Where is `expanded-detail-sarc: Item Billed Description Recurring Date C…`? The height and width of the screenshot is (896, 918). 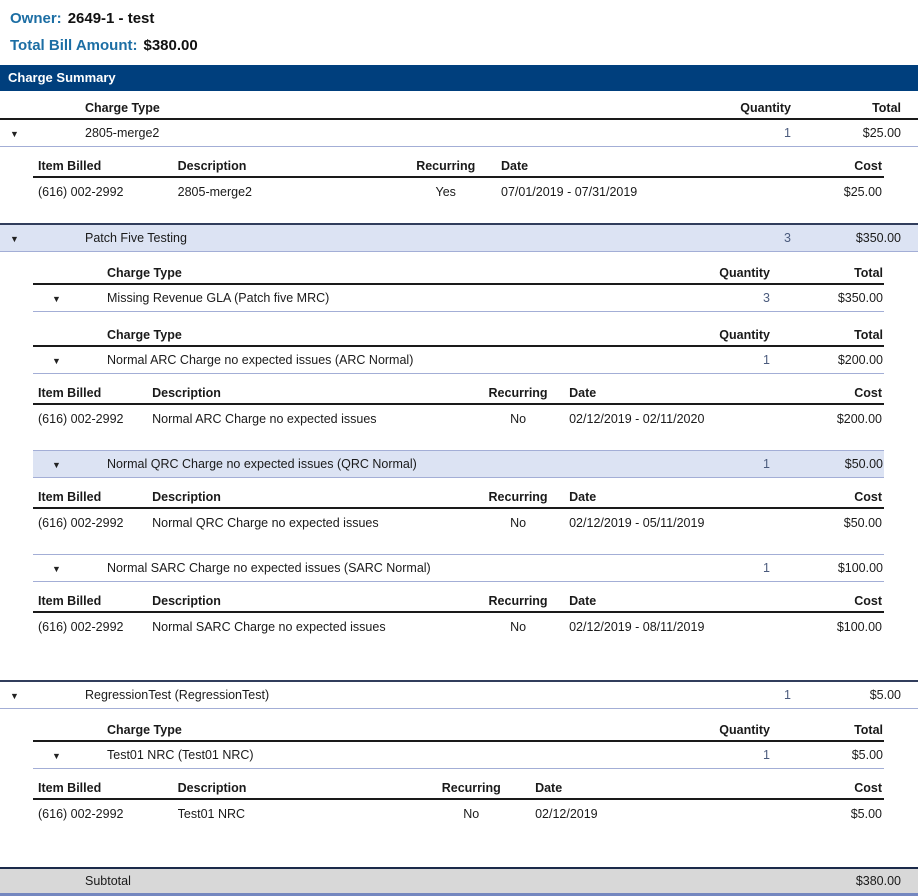
expanded-detail-sarc: Item Billed Description Recurring Date C… is located at coordinates (458, 620).